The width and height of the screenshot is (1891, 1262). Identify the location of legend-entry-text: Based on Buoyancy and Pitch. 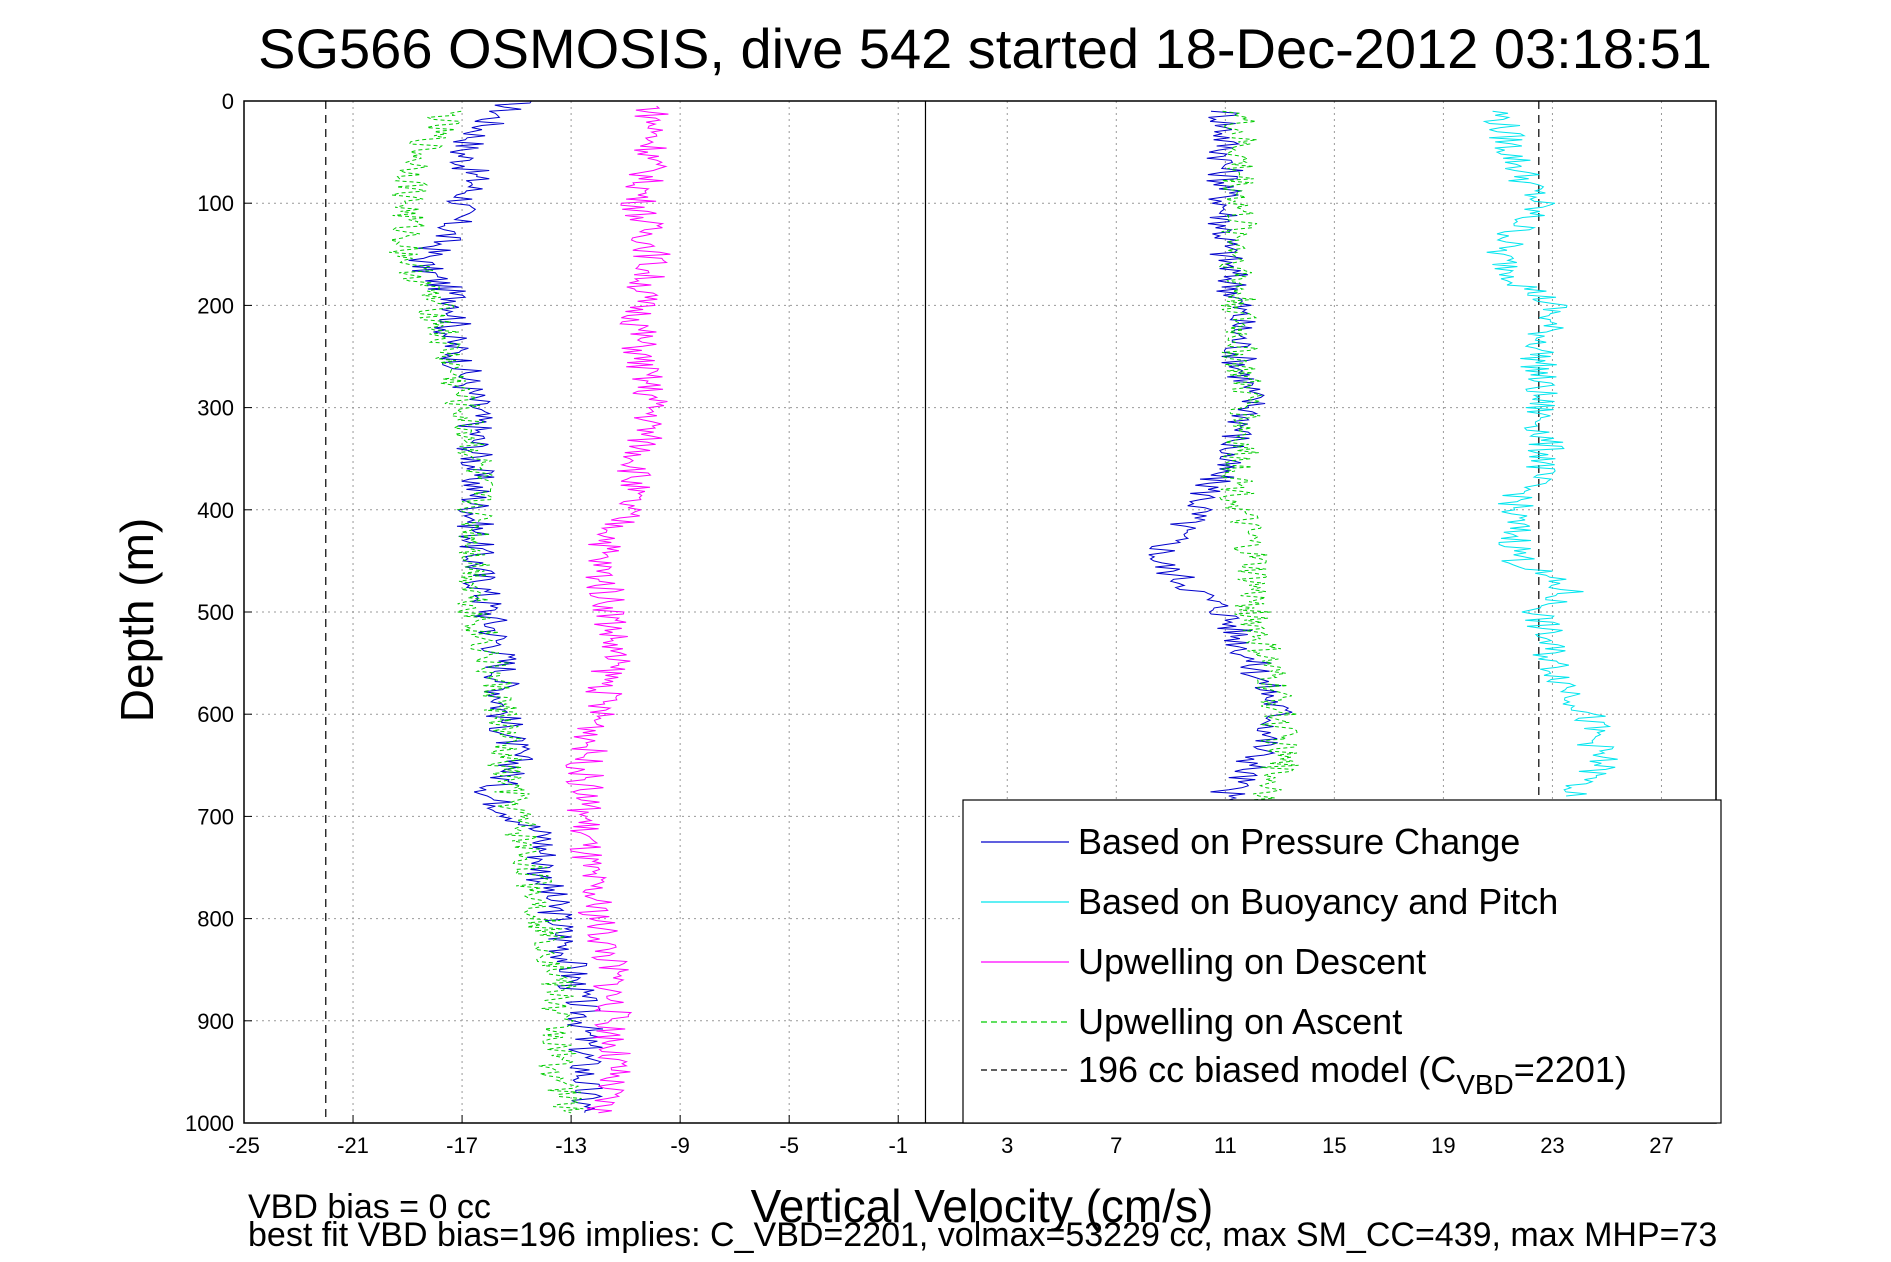
(1318, 901).